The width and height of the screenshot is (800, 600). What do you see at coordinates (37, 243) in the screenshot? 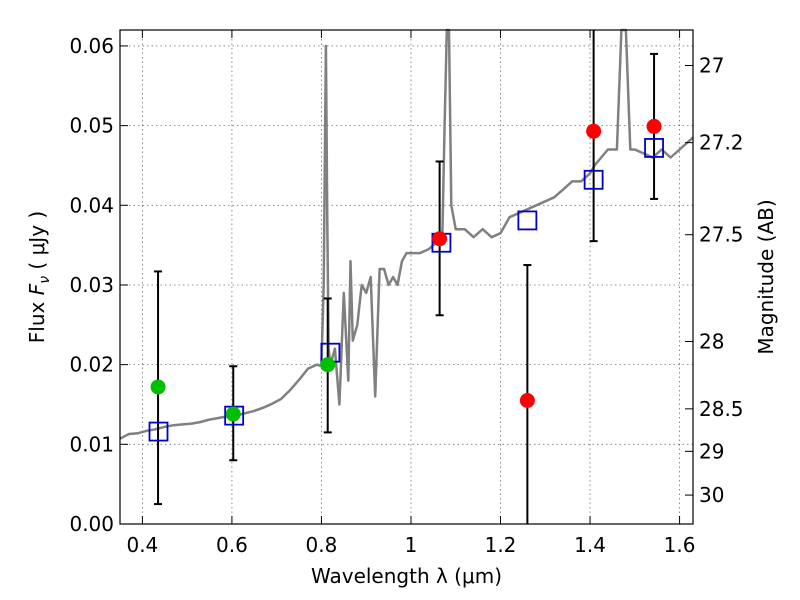
I see `y-axis-label-unit: ( μJy )` at bounding box center [37, 243].